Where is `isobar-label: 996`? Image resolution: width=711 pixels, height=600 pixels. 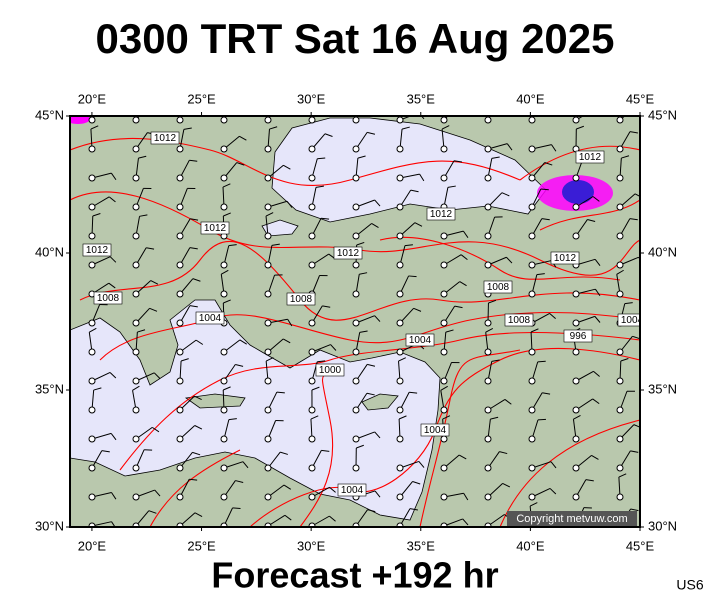 isobar-label: 996 is located at coordinates (578, 336).